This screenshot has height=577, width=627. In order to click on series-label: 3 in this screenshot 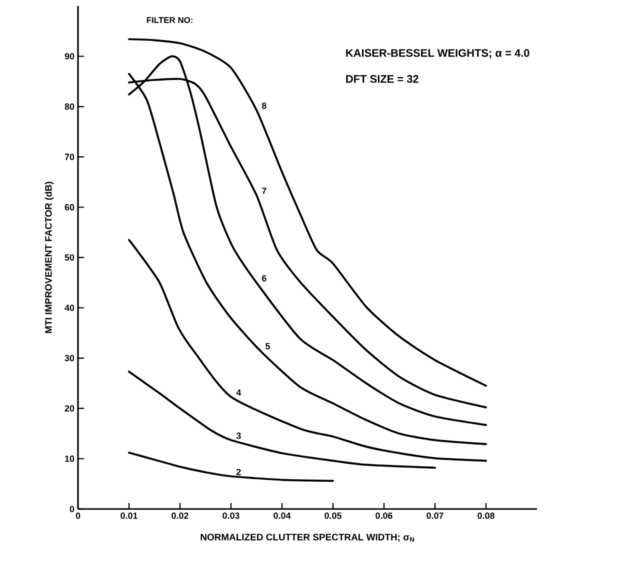, I will do `click(238, 435)`.